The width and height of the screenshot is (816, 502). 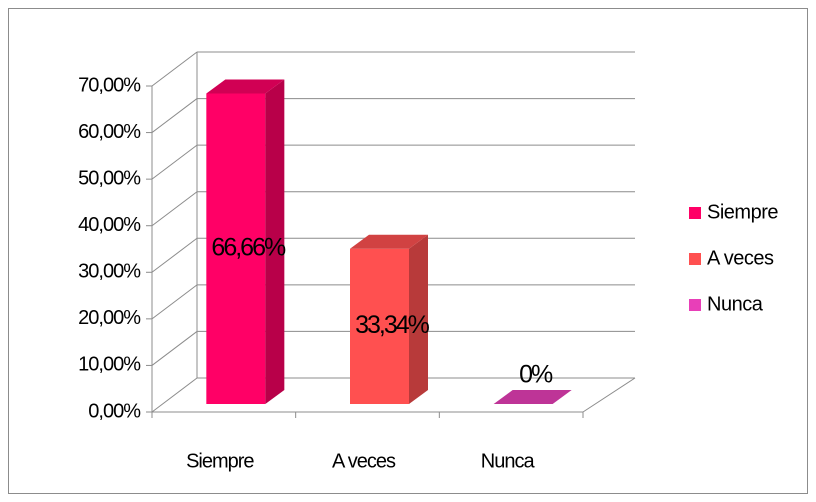 I want to click on legend-label: Nunca, so click(x=735, y=304).